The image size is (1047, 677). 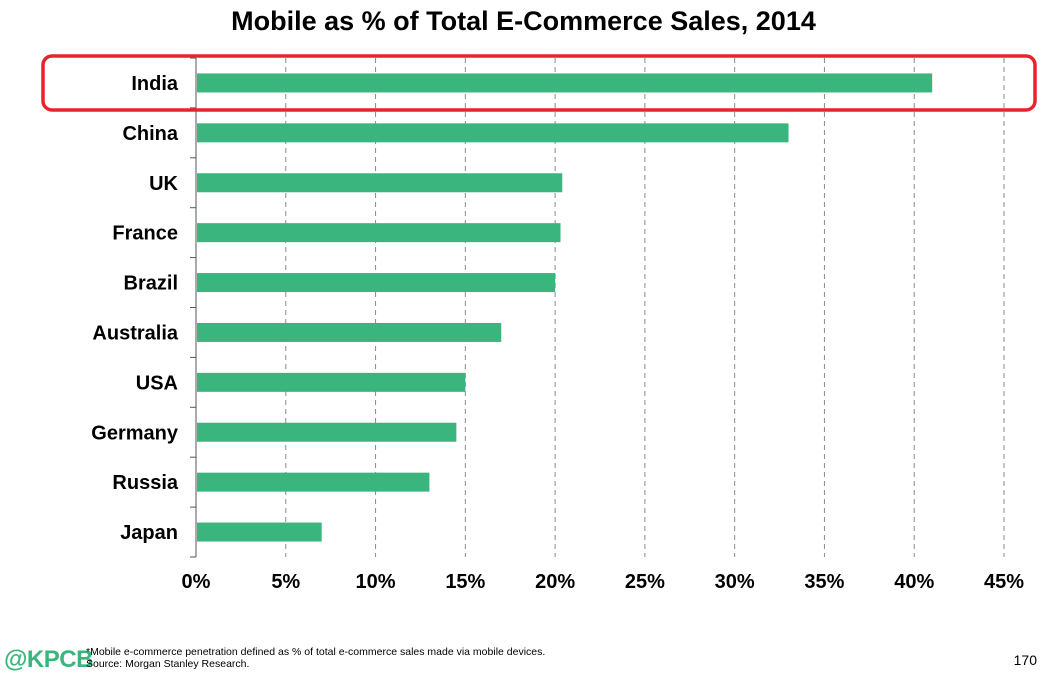 What do you see at coordinates (735, 582) in the screenshot?
I see `x-tick-label: 30%` at bounding box center [735, 582].